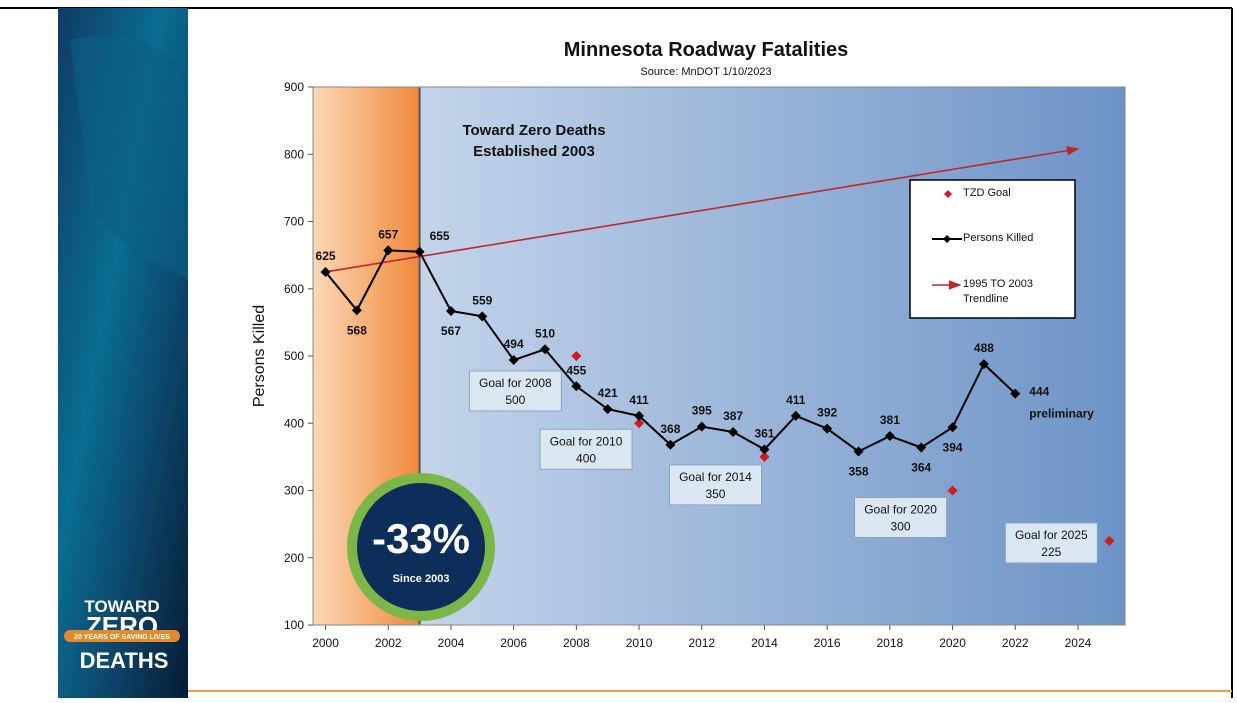  I want to click on y-tick-label: 600, so click(294, 289).